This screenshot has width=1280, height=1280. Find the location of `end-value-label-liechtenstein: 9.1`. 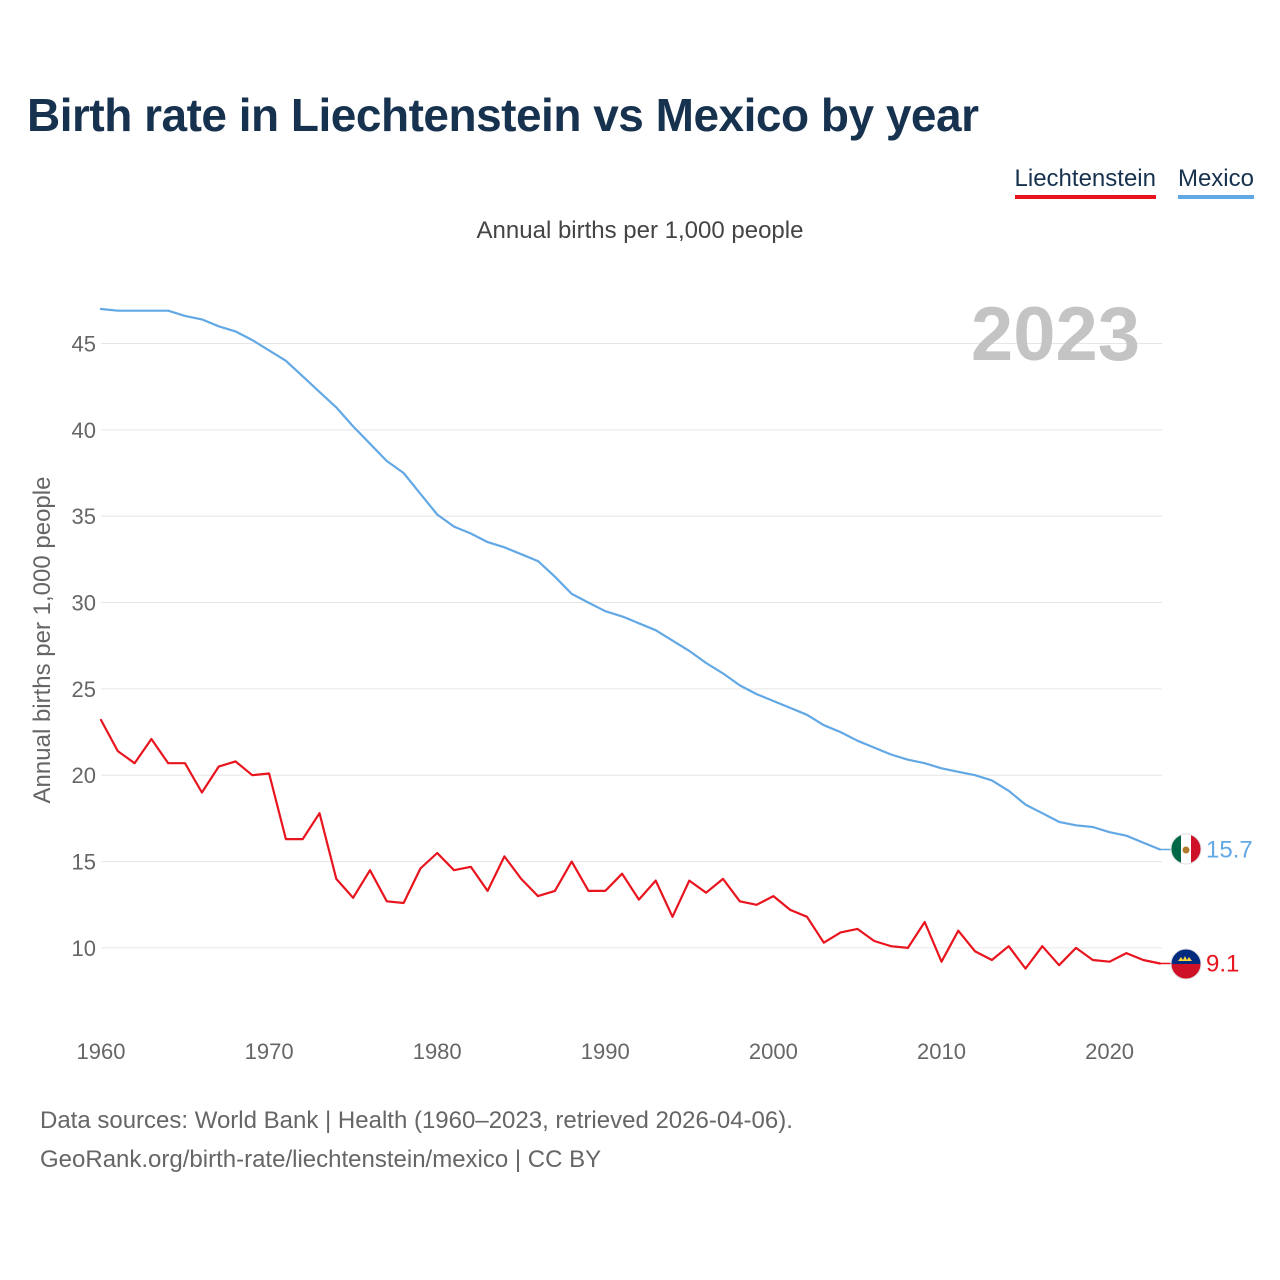

end-value-label-liechtenstein: 9.1 is located at coordinates (1222, 963).